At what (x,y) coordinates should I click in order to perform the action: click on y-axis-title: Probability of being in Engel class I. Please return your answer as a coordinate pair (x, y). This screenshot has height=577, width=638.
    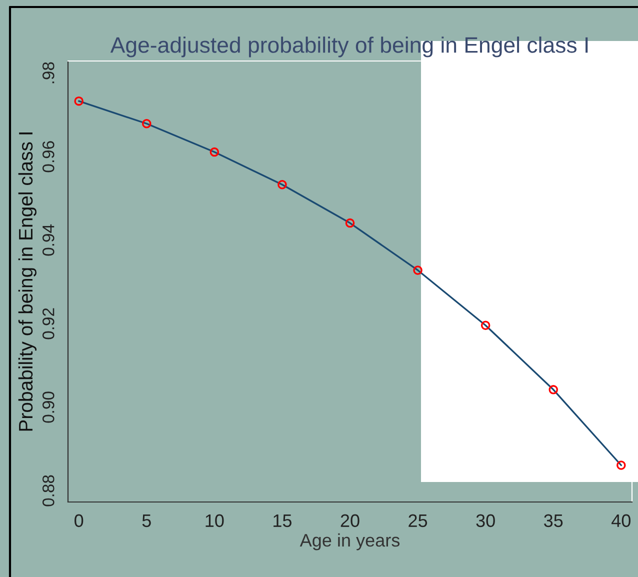
    Looking at the image, I should click on (27, 281).